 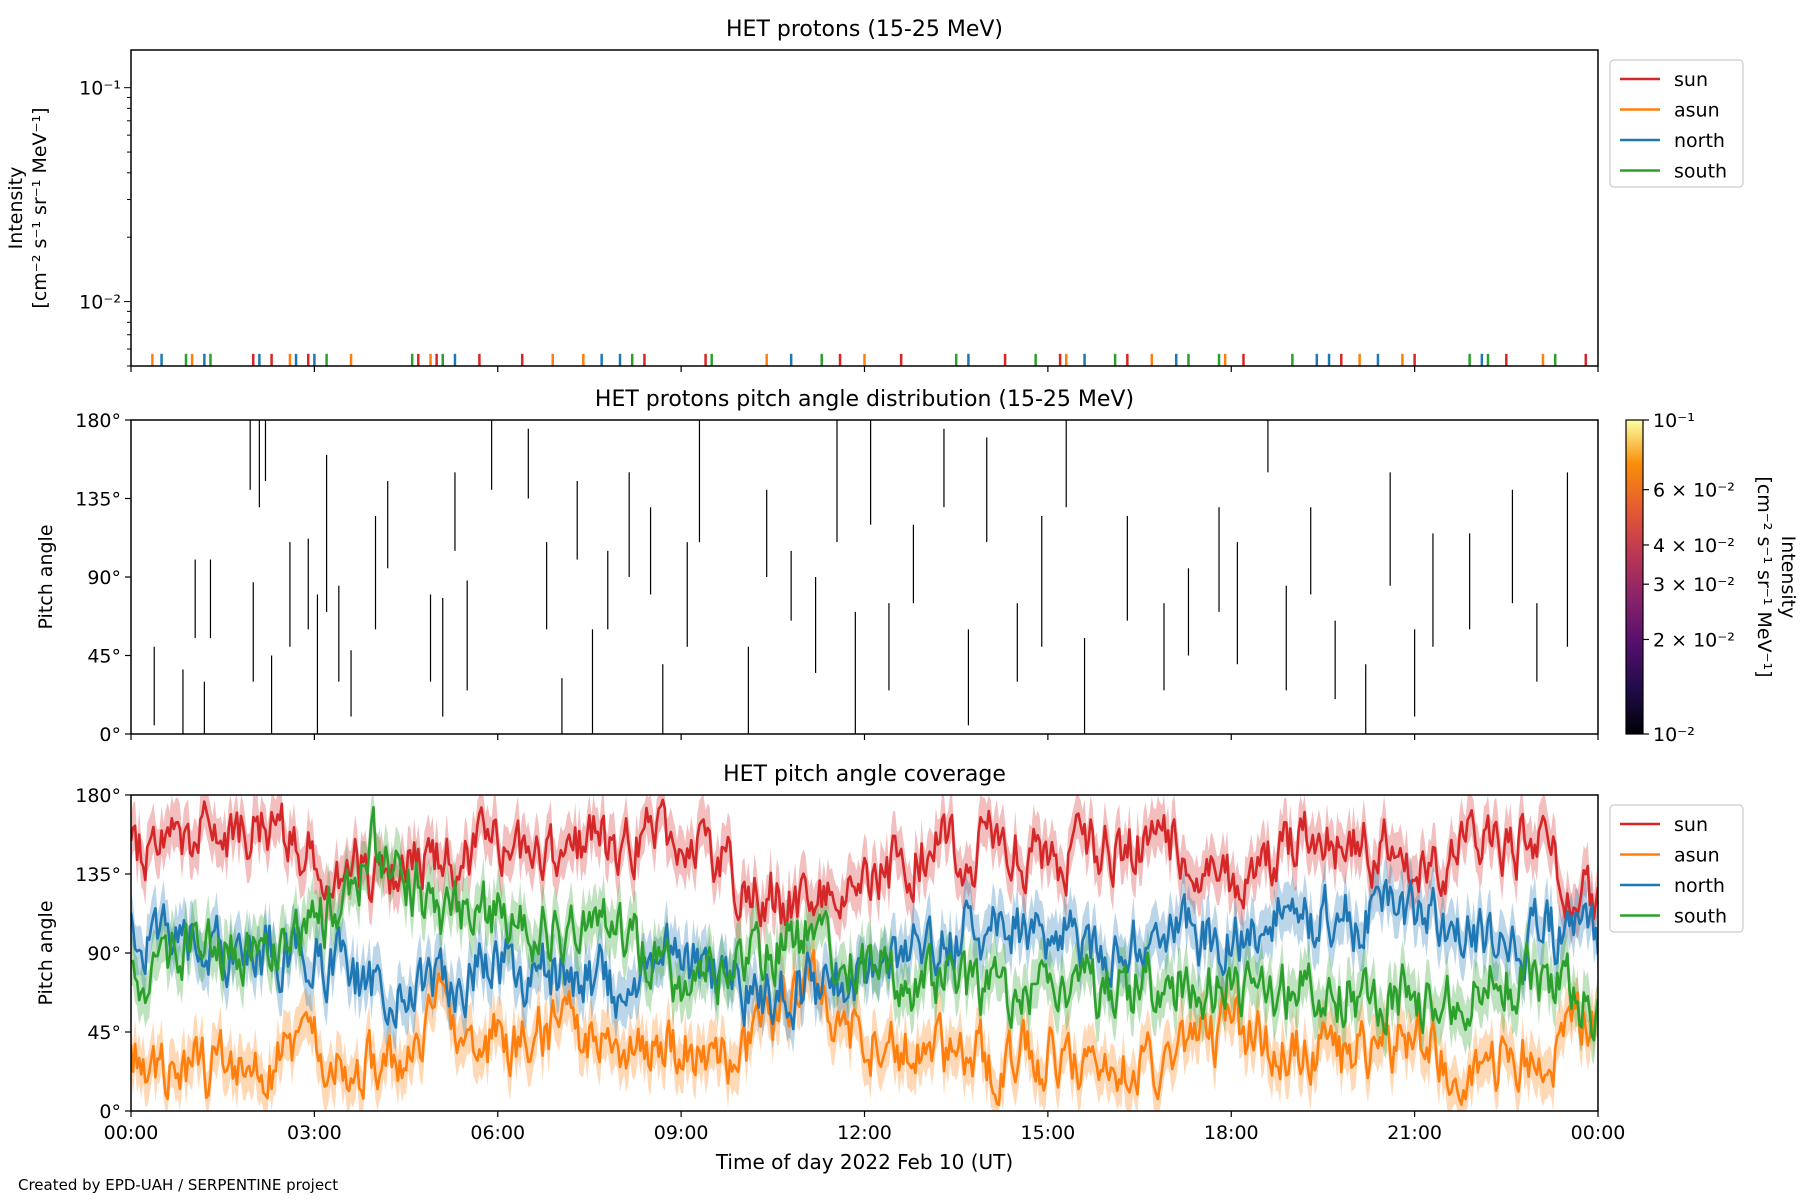 What do you see at coordinates (1694, 546) in the screenshot?
I see `colorbar-tick-label: 4 × 10⁻²` at bounding box center [1694, 546].